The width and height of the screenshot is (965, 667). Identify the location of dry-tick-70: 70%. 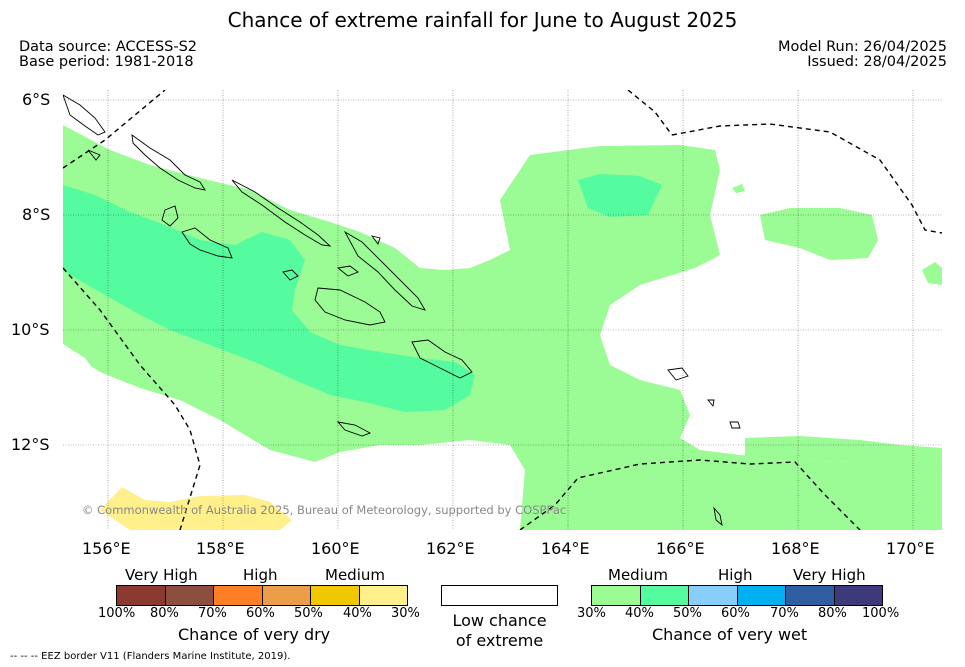
(212, 613).